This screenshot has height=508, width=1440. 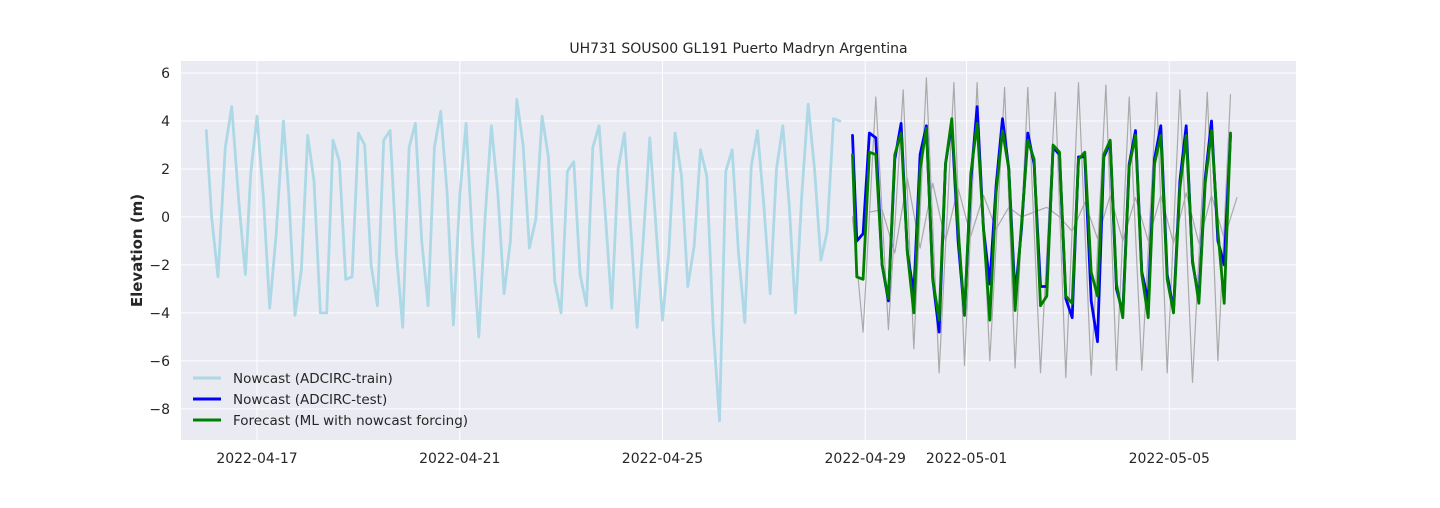 I want to click on legend-label-forecast: Forecast (ML with nowcast forcing), so click(x=350, y=421).